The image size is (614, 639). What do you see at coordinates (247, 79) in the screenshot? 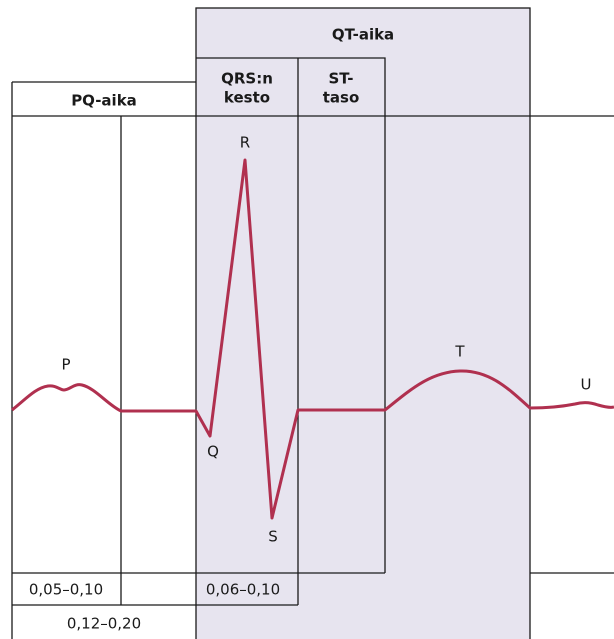
I see `qrs-header: QRS:n` at bounding box center [247, 79].